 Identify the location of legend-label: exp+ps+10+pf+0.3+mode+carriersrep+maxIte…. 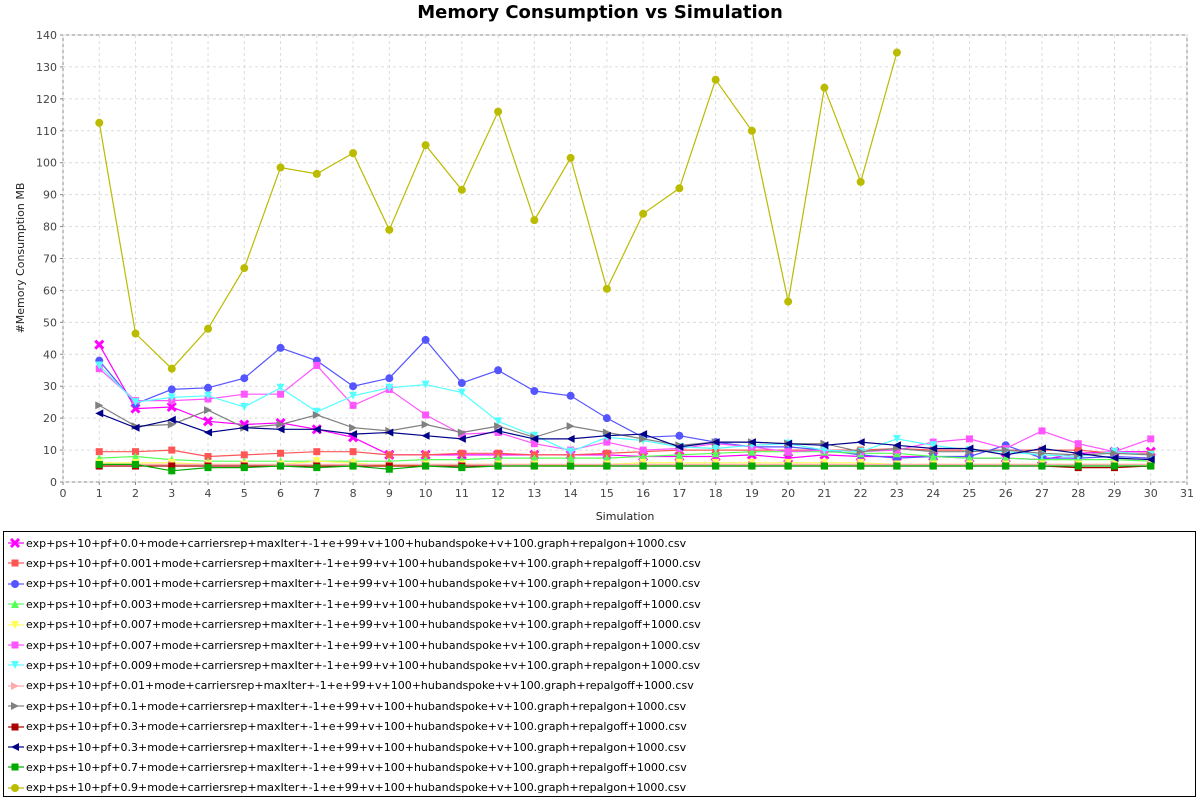
(356, 747).